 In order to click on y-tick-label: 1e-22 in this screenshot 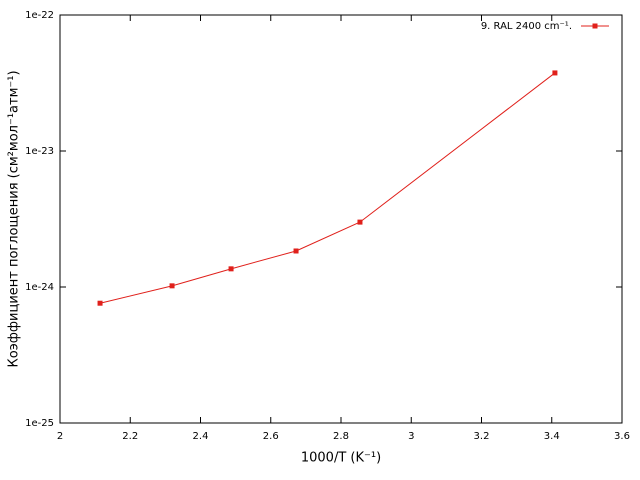, I will do `click(39, 15)`.